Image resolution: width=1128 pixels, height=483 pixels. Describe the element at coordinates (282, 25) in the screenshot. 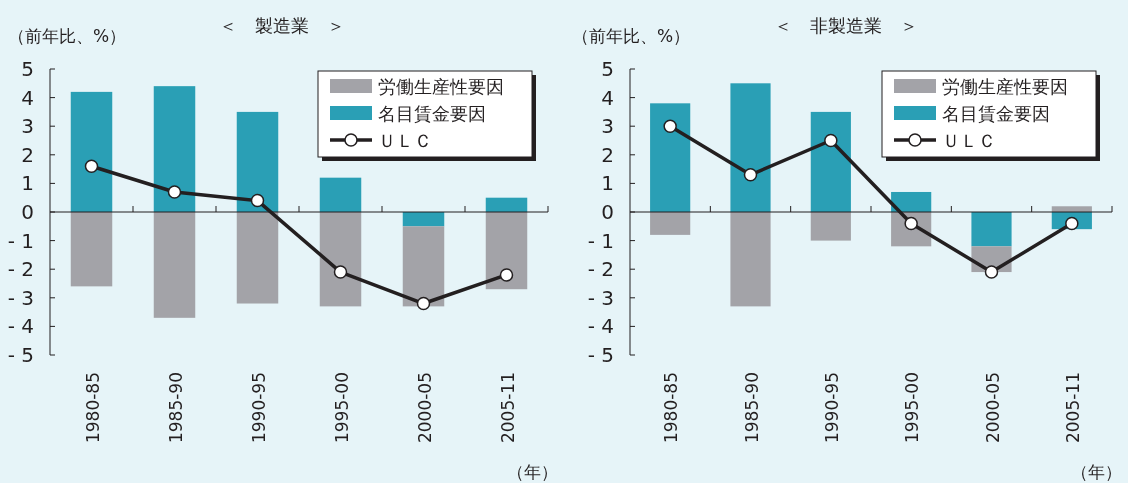

I see `chart-title: ＜ 製造業 ＞` at that location.